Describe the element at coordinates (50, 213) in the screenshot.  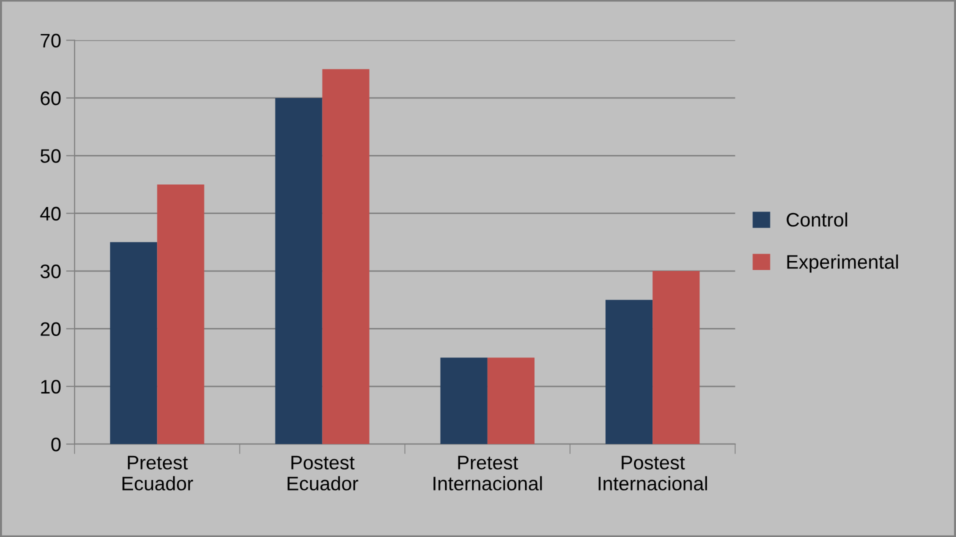
I see `y-tick-label: 40` at that location.